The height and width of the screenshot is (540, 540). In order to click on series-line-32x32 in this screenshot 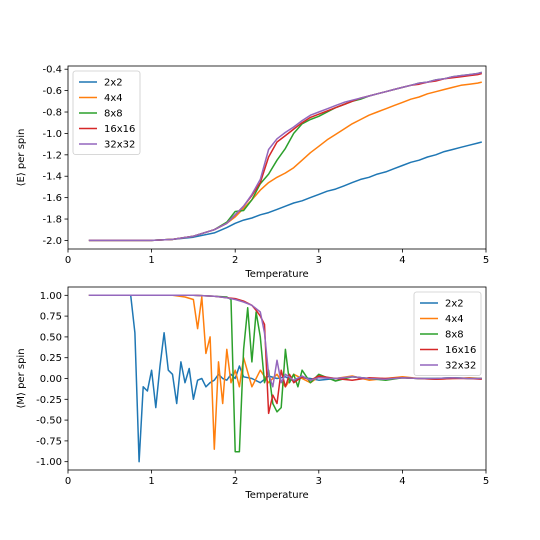, I will do `click(285, 341)`.